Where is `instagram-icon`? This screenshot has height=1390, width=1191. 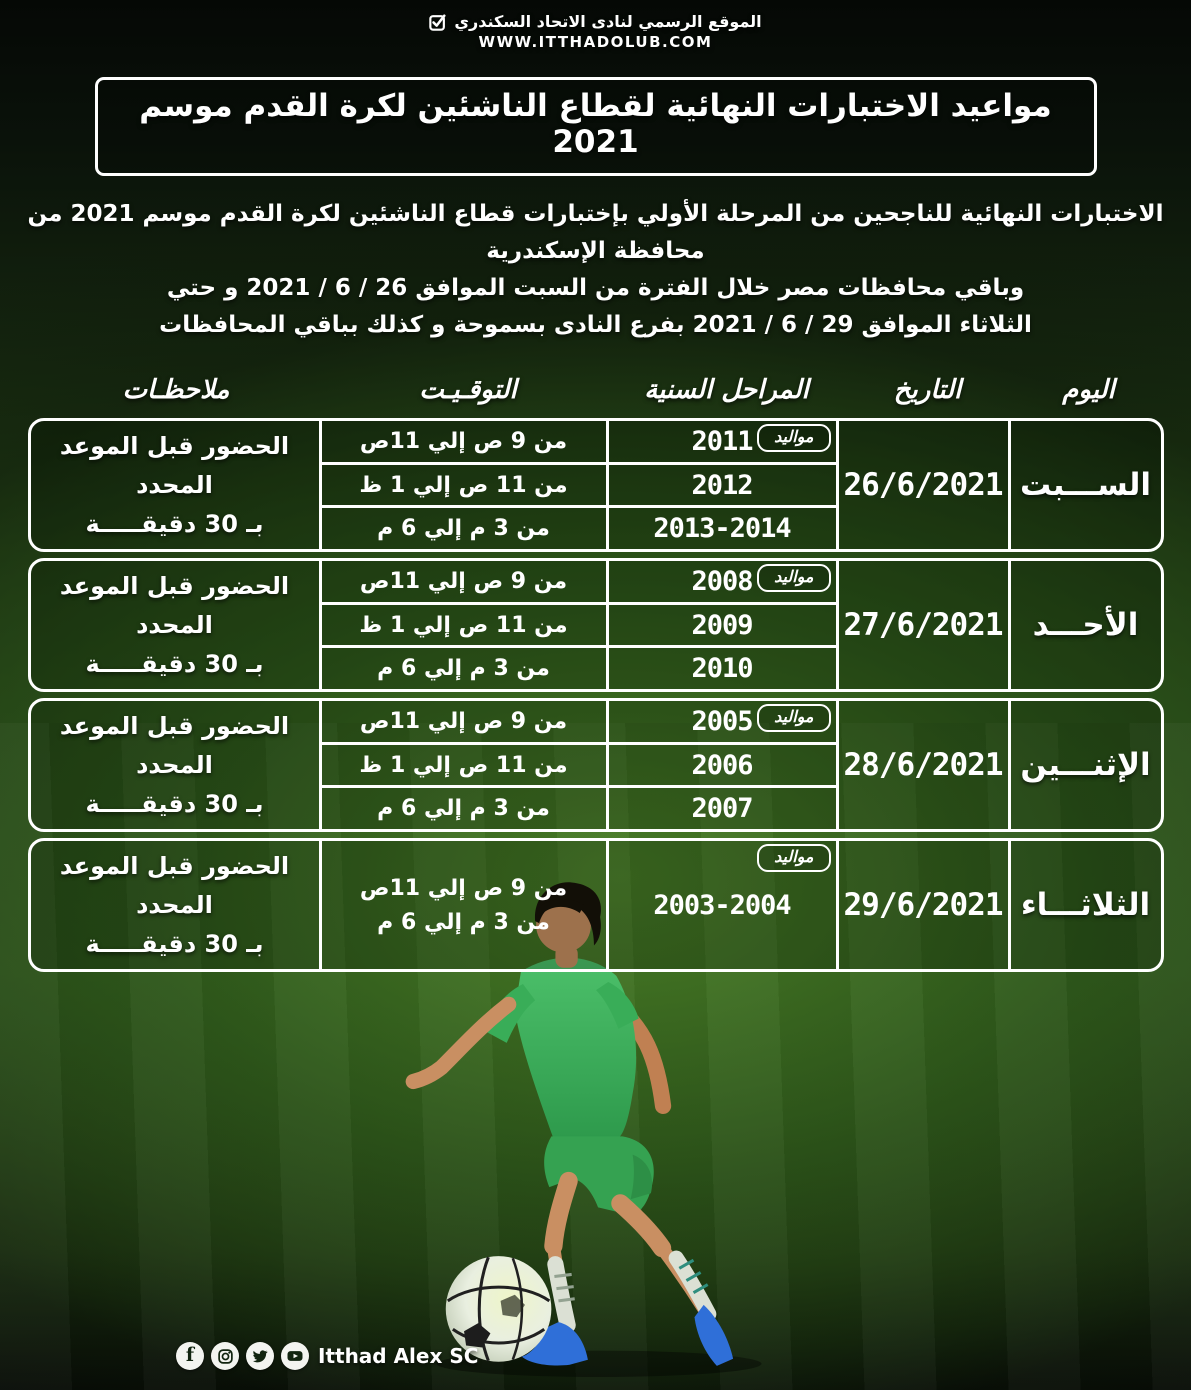 instagram-icon is located at coordinates (225, 1356).